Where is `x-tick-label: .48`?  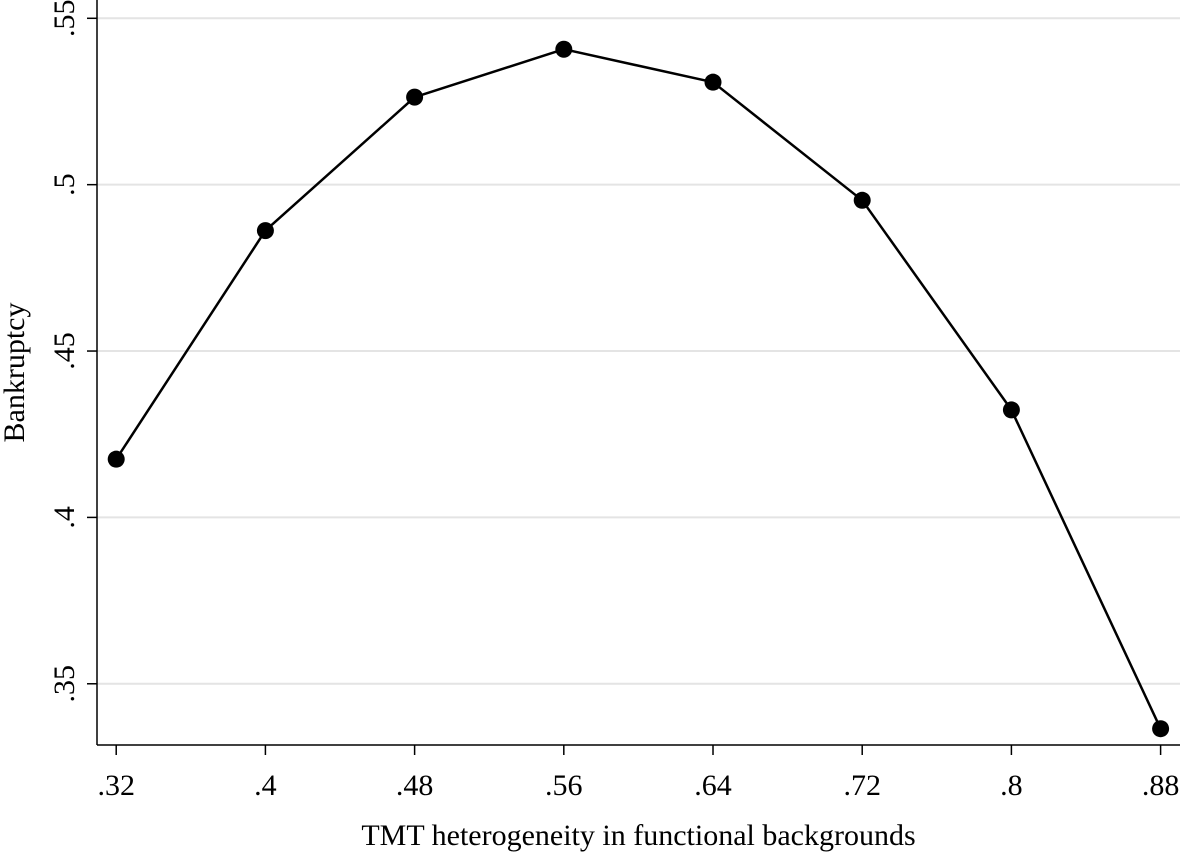 x-tick-label: .48 is located at coordinates (415, 785).